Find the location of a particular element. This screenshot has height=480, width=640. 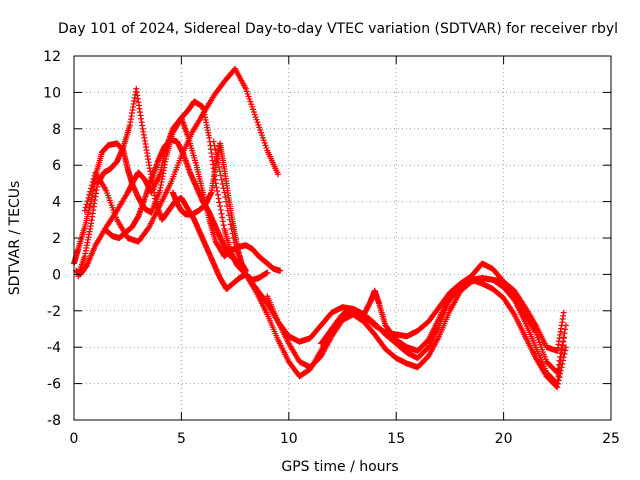

y-tick-label: 6 is located at coordinates (56, 166).